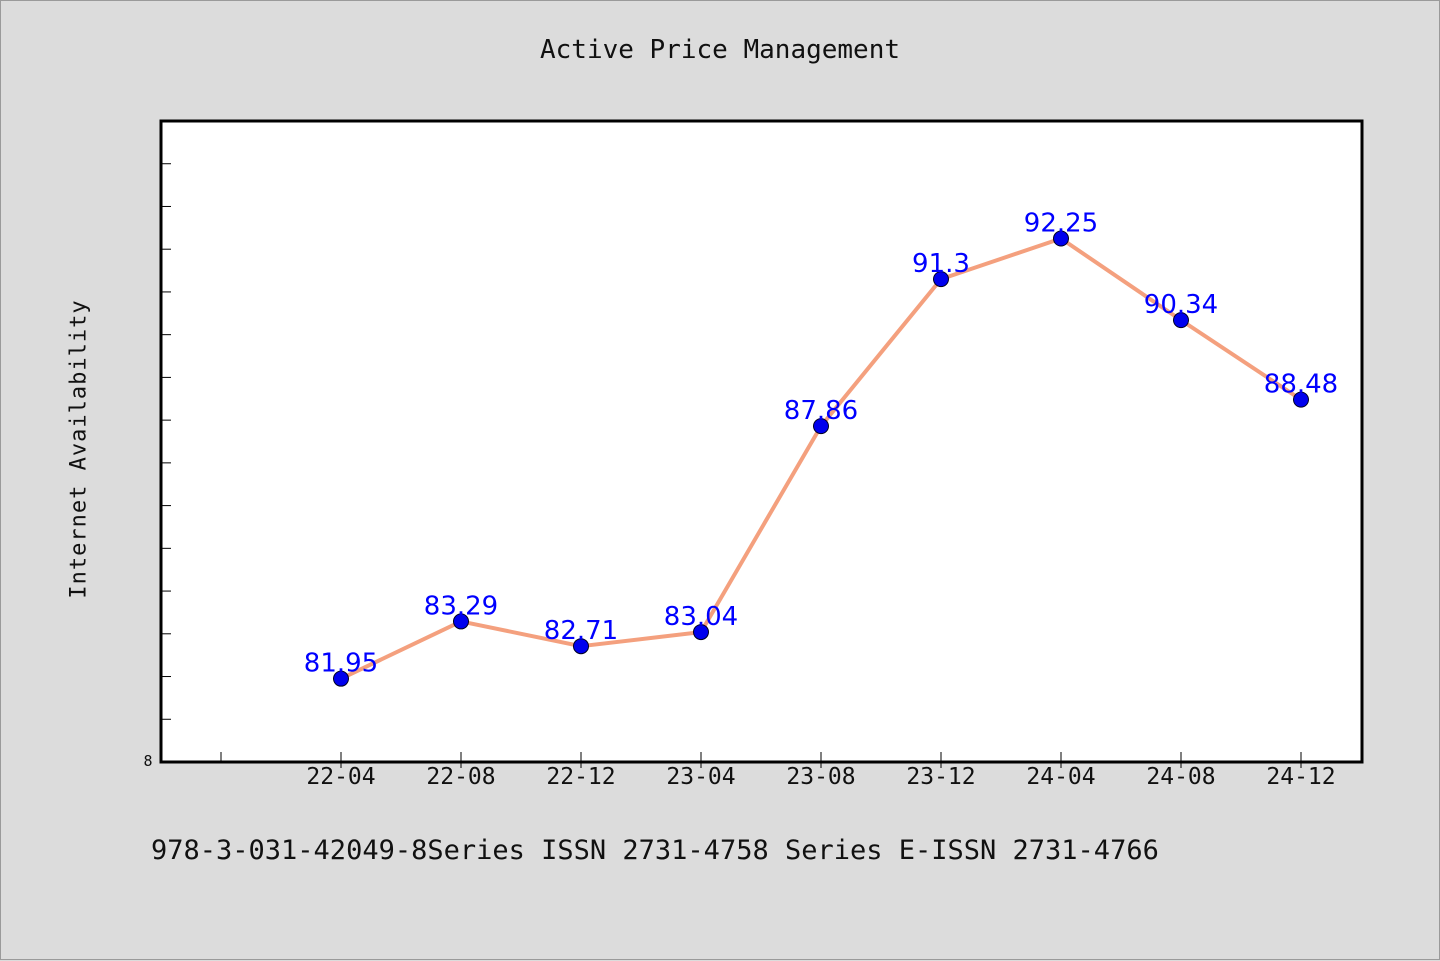 The image size is (1440, 961). I want to click on data-label: 88.48, so click(1301, 385).